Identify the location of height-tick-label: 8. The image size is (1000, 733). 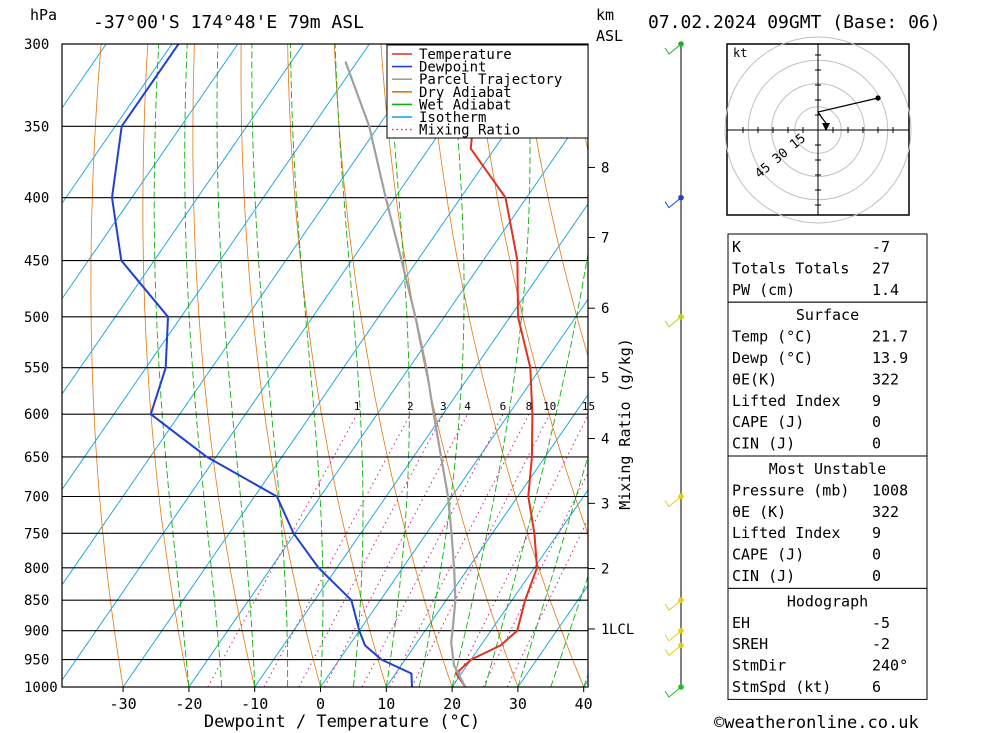
(605, 168).